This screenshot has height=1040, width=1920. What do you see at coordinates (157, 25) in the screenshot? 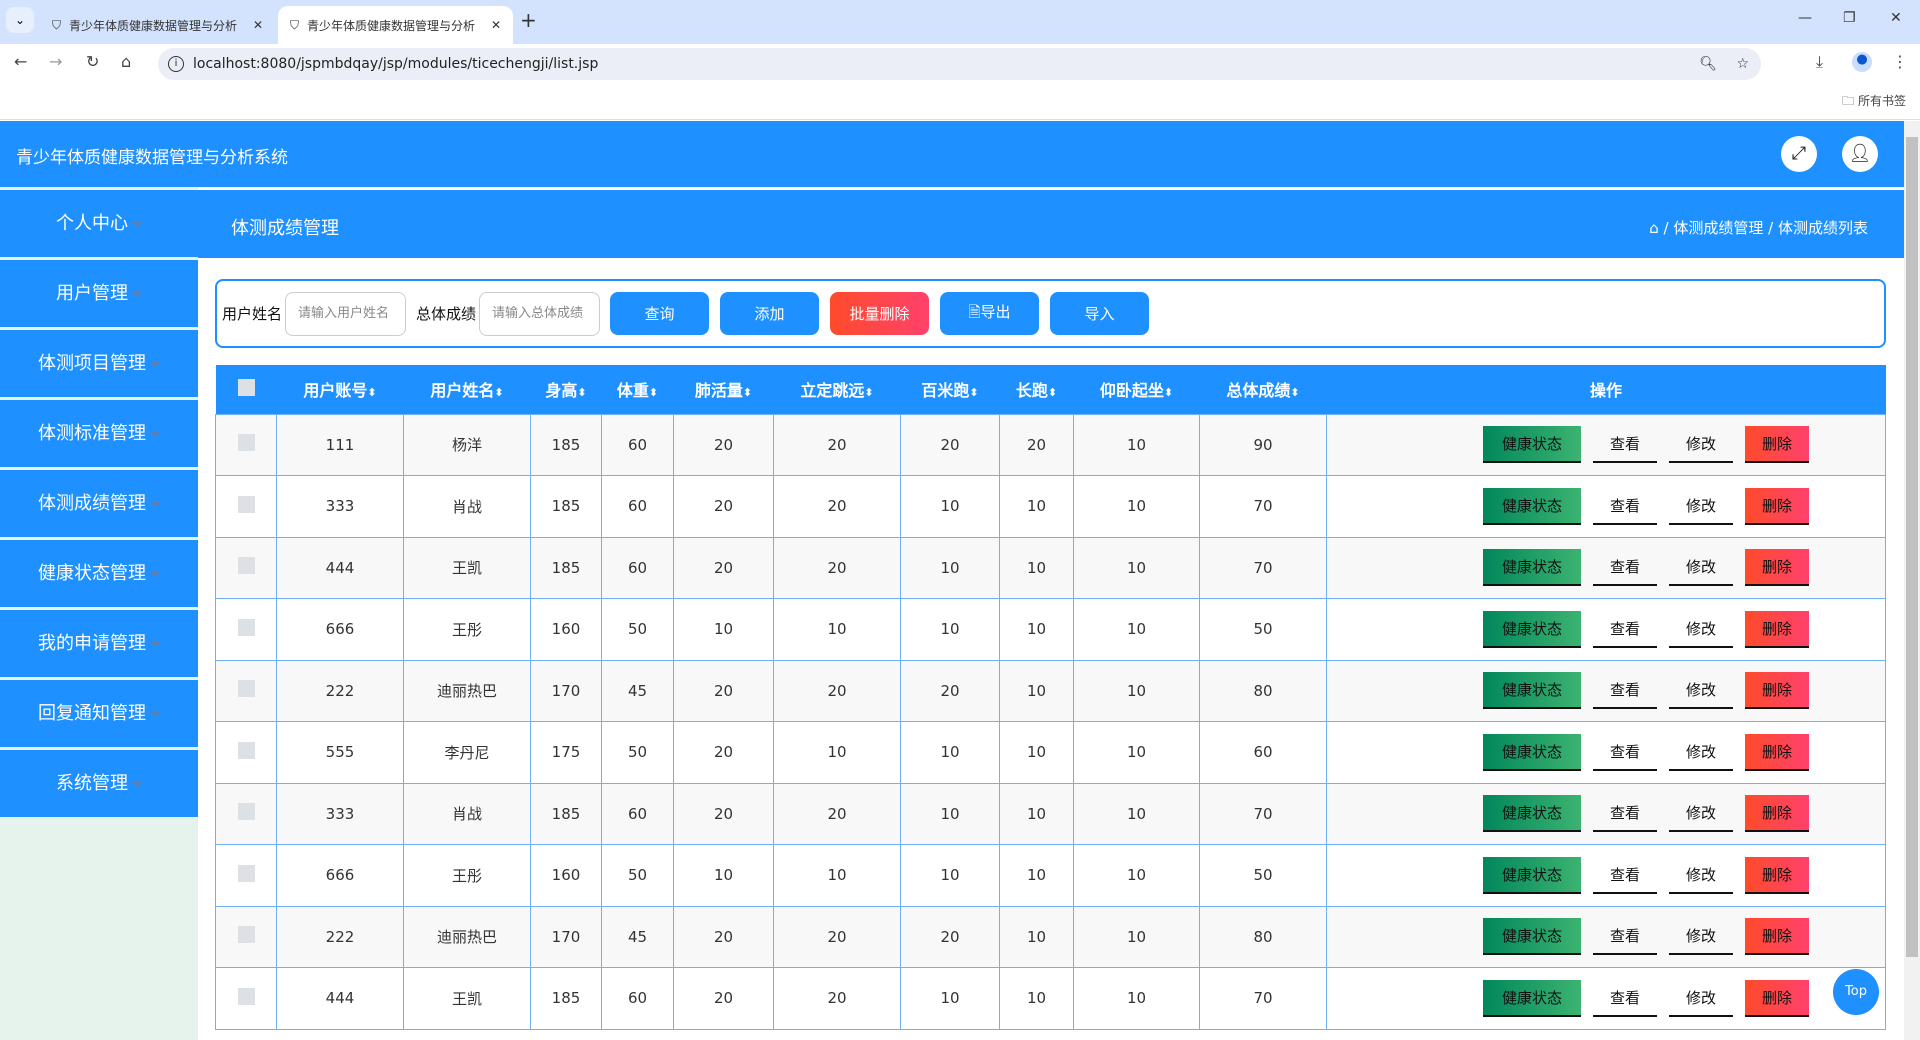
I see `browser-tab: ⛉ 青少年体质健康数据管理与分析 ✕` at bounding box center [157, 25].